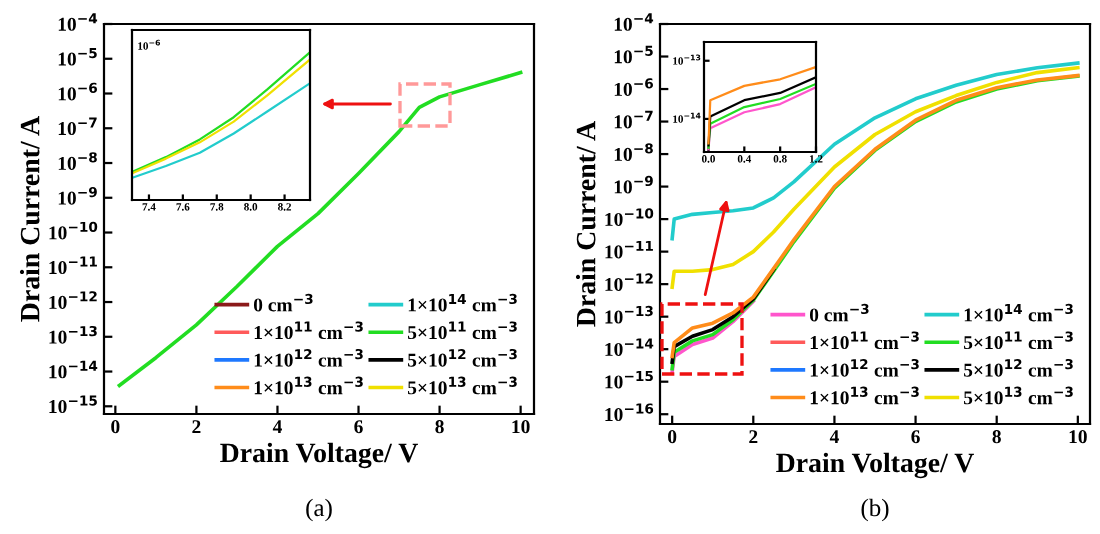  Describe the element at coordinates (629, 412) in the screenshot. I see `y-tick-label: 10$^{−16}$` at that location.